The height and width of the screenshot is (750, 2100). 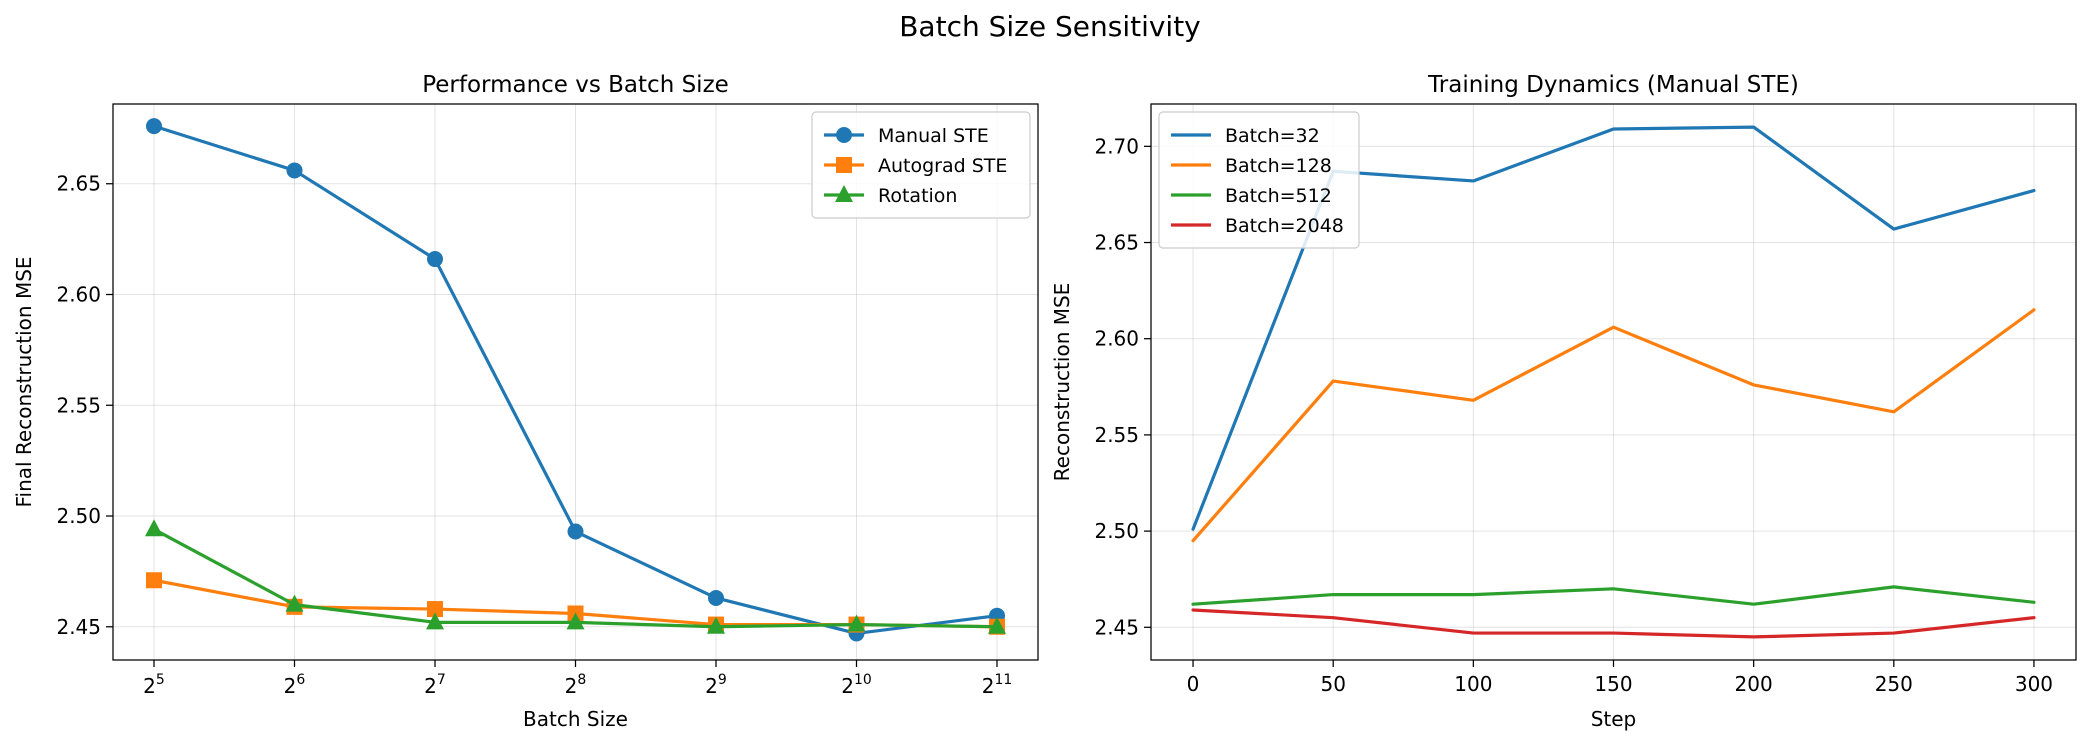 What do you see at coordinates (1473, 684) in the screenshot?
I see `x-tick-label: 100` at bounding box center [1473, 684].